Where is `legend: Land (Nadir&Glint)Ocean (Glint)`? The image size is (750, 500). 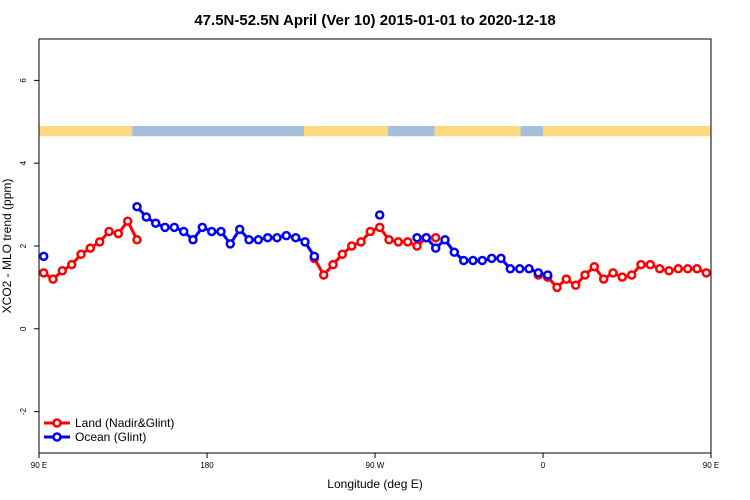
legend: Land (Nadir&Glint)Ocean (Glint) is located at coordinates (109, 430).